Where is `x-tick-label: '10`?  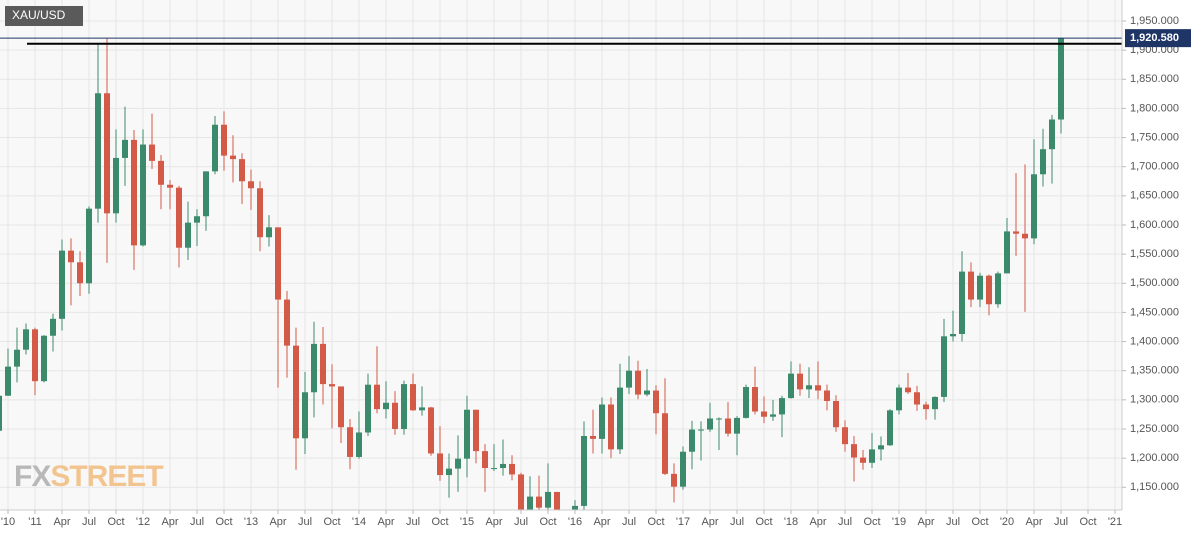 x-tick-label: '10 is located at coordinates (8, 522).